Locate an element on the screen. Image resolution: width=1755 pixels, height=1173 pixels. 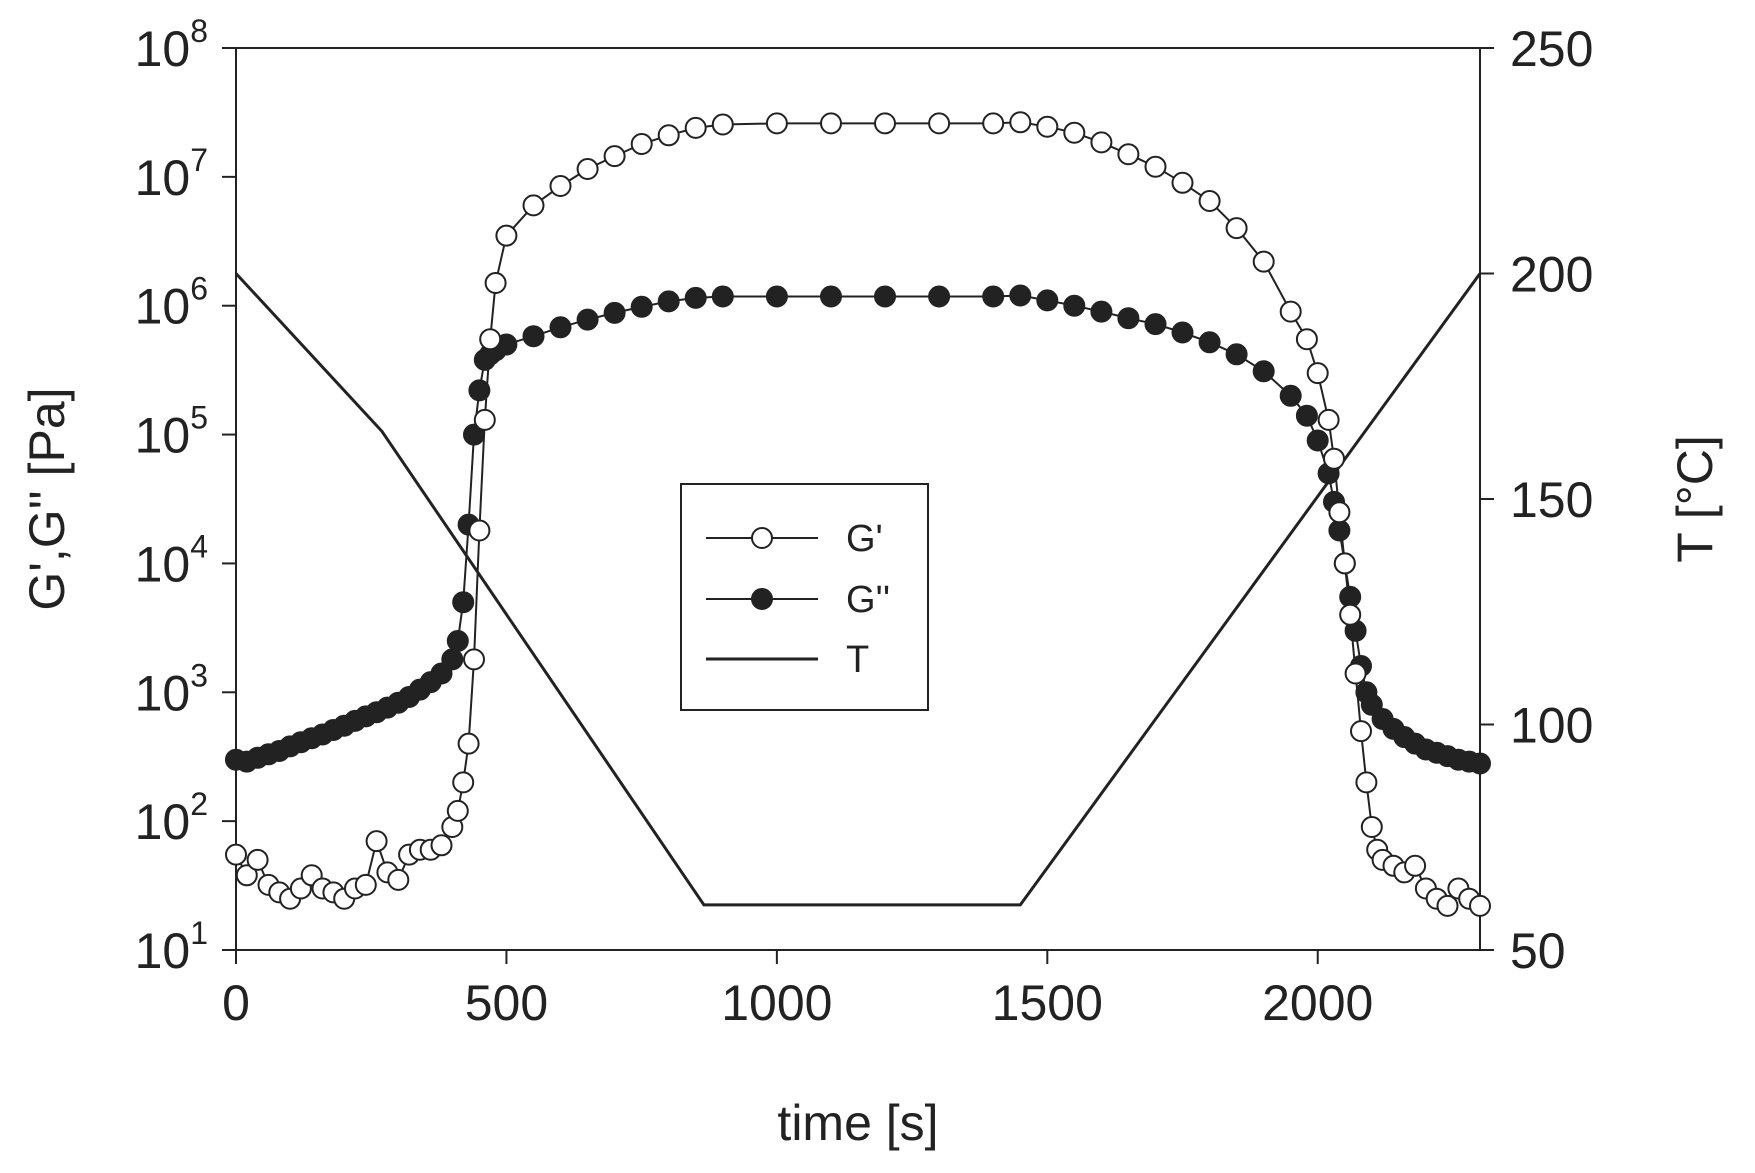
y2-tick-label: 50 is located at coordinates (1538, 951).